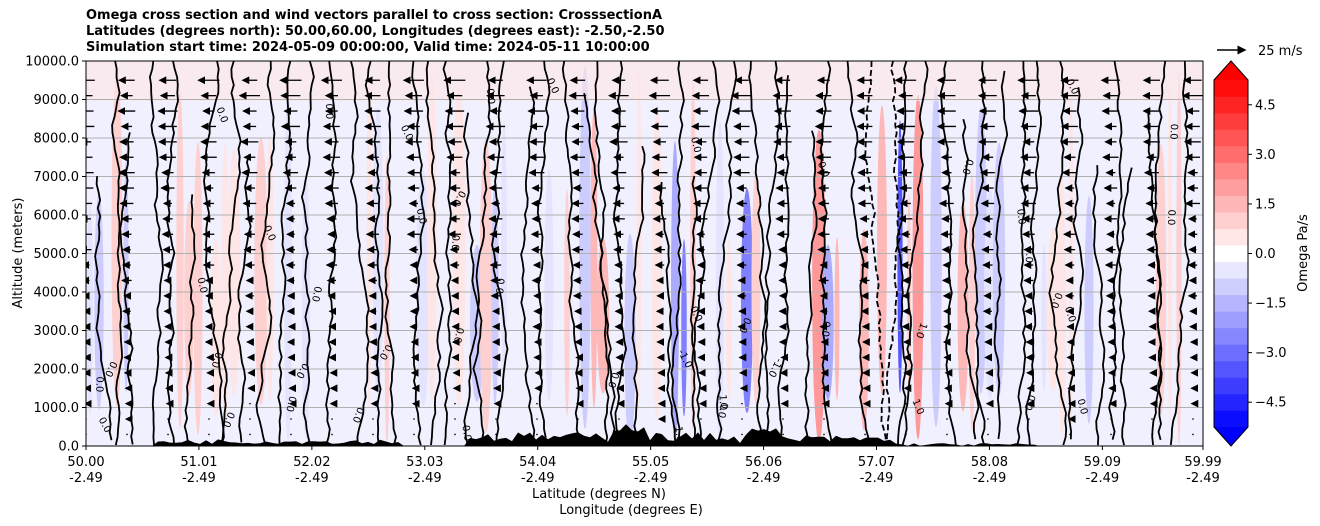 This screenshot has width=1320, height=526. Describe the element at coordinates (966, 166) in the screenshot. I see `contour-label-9: 0.0` at that location.